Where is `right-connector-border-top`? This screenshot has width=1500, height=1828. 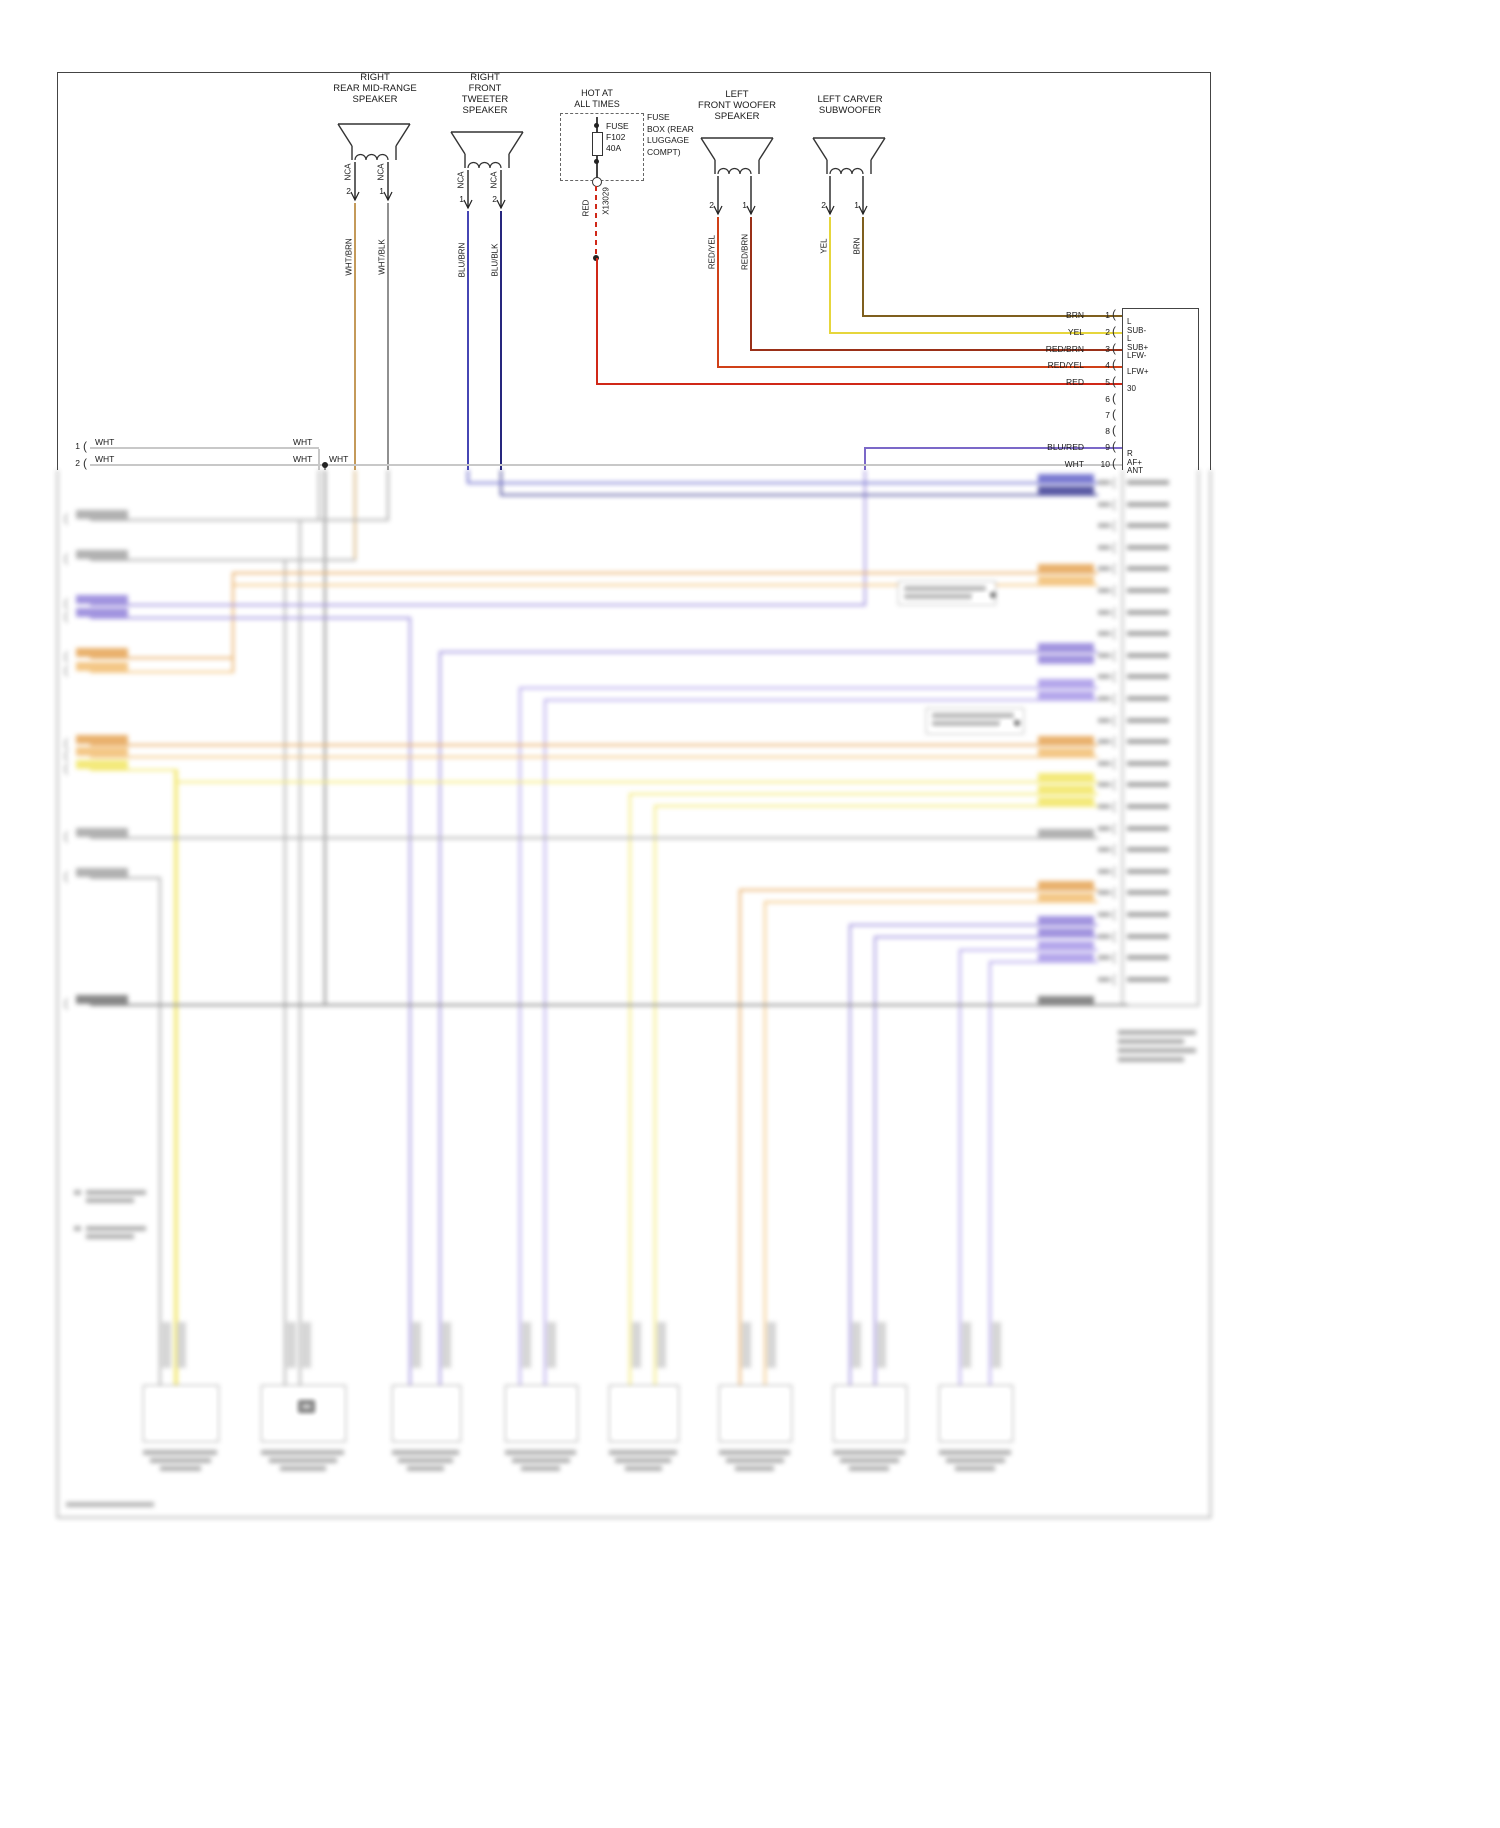
right-connector-border-top is located at coordinates (1160, 308).